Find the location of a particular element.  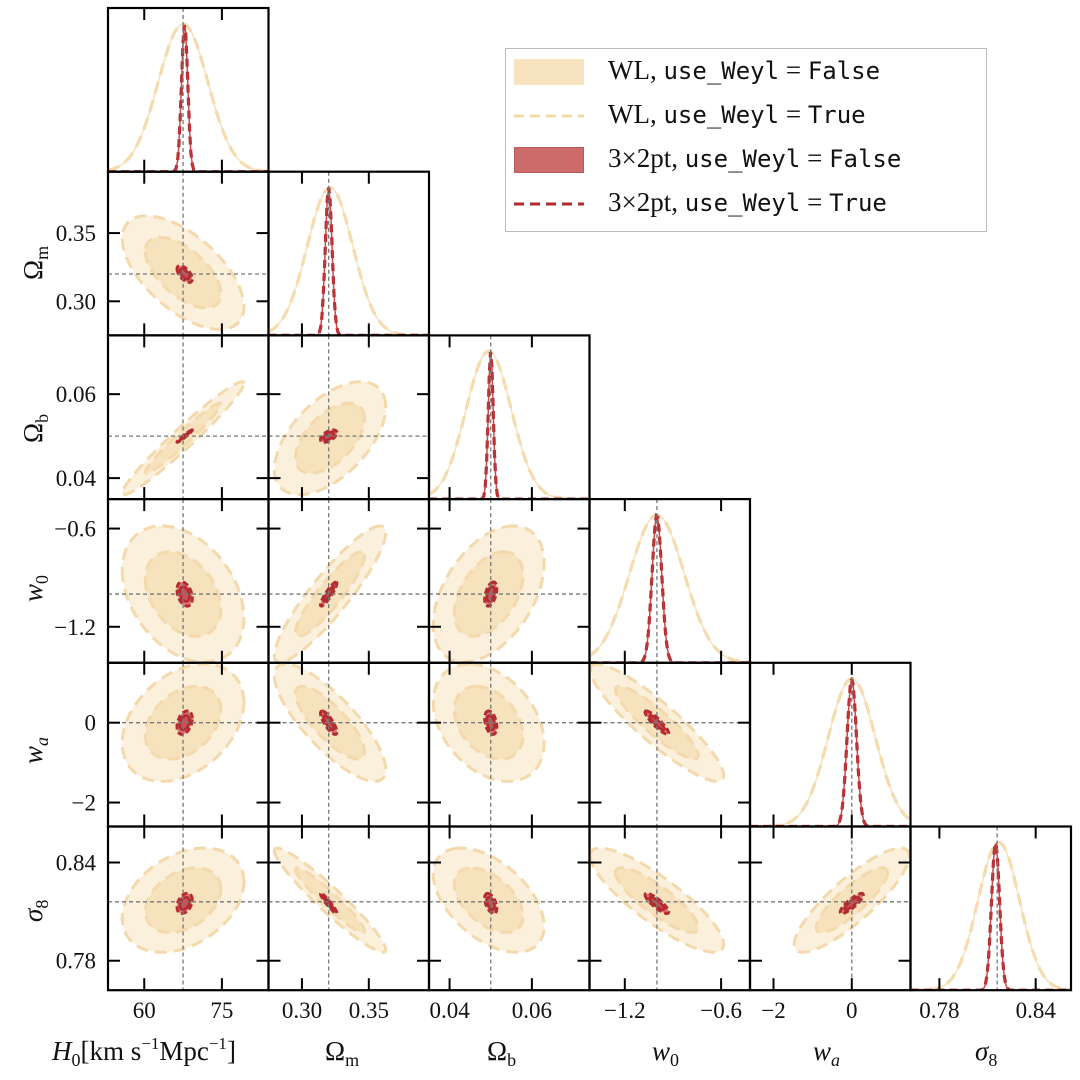

y-tick-label: 0.35 is located at coordinates (76, 233).